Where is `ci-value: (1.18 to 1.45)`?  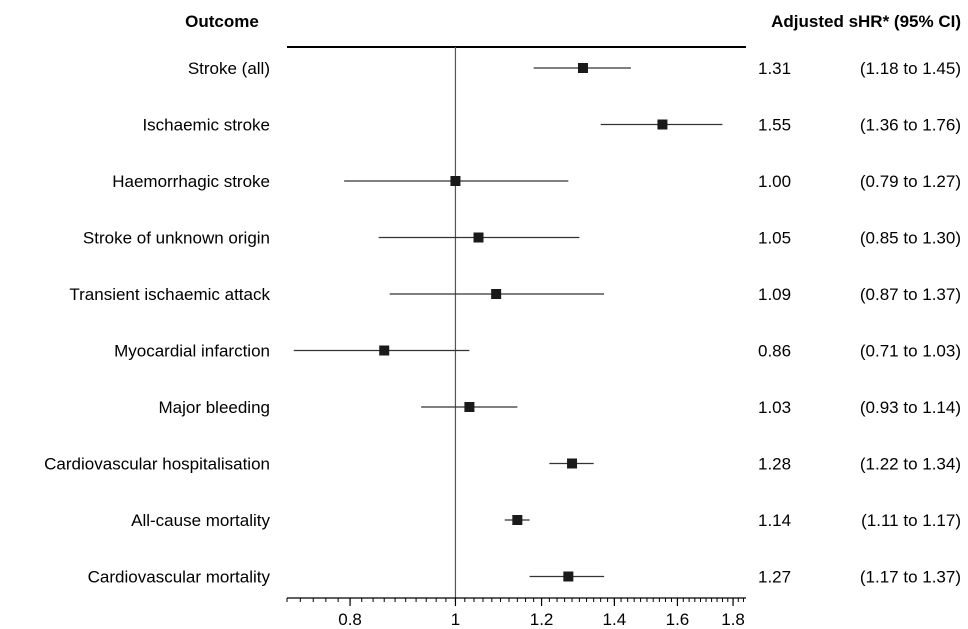 ci-value: (1.18 to 1.45) is located at coordinates (910, 68).